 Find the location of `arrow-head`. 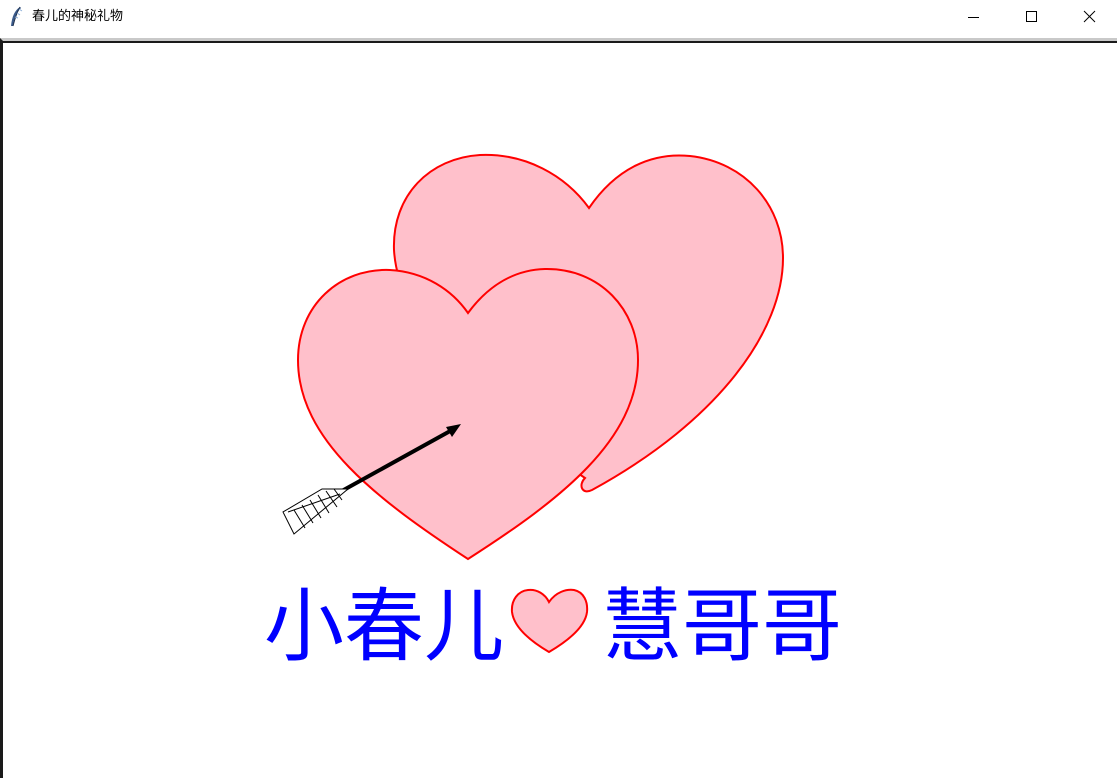

arrow-head is located at coordinates (453, 430).